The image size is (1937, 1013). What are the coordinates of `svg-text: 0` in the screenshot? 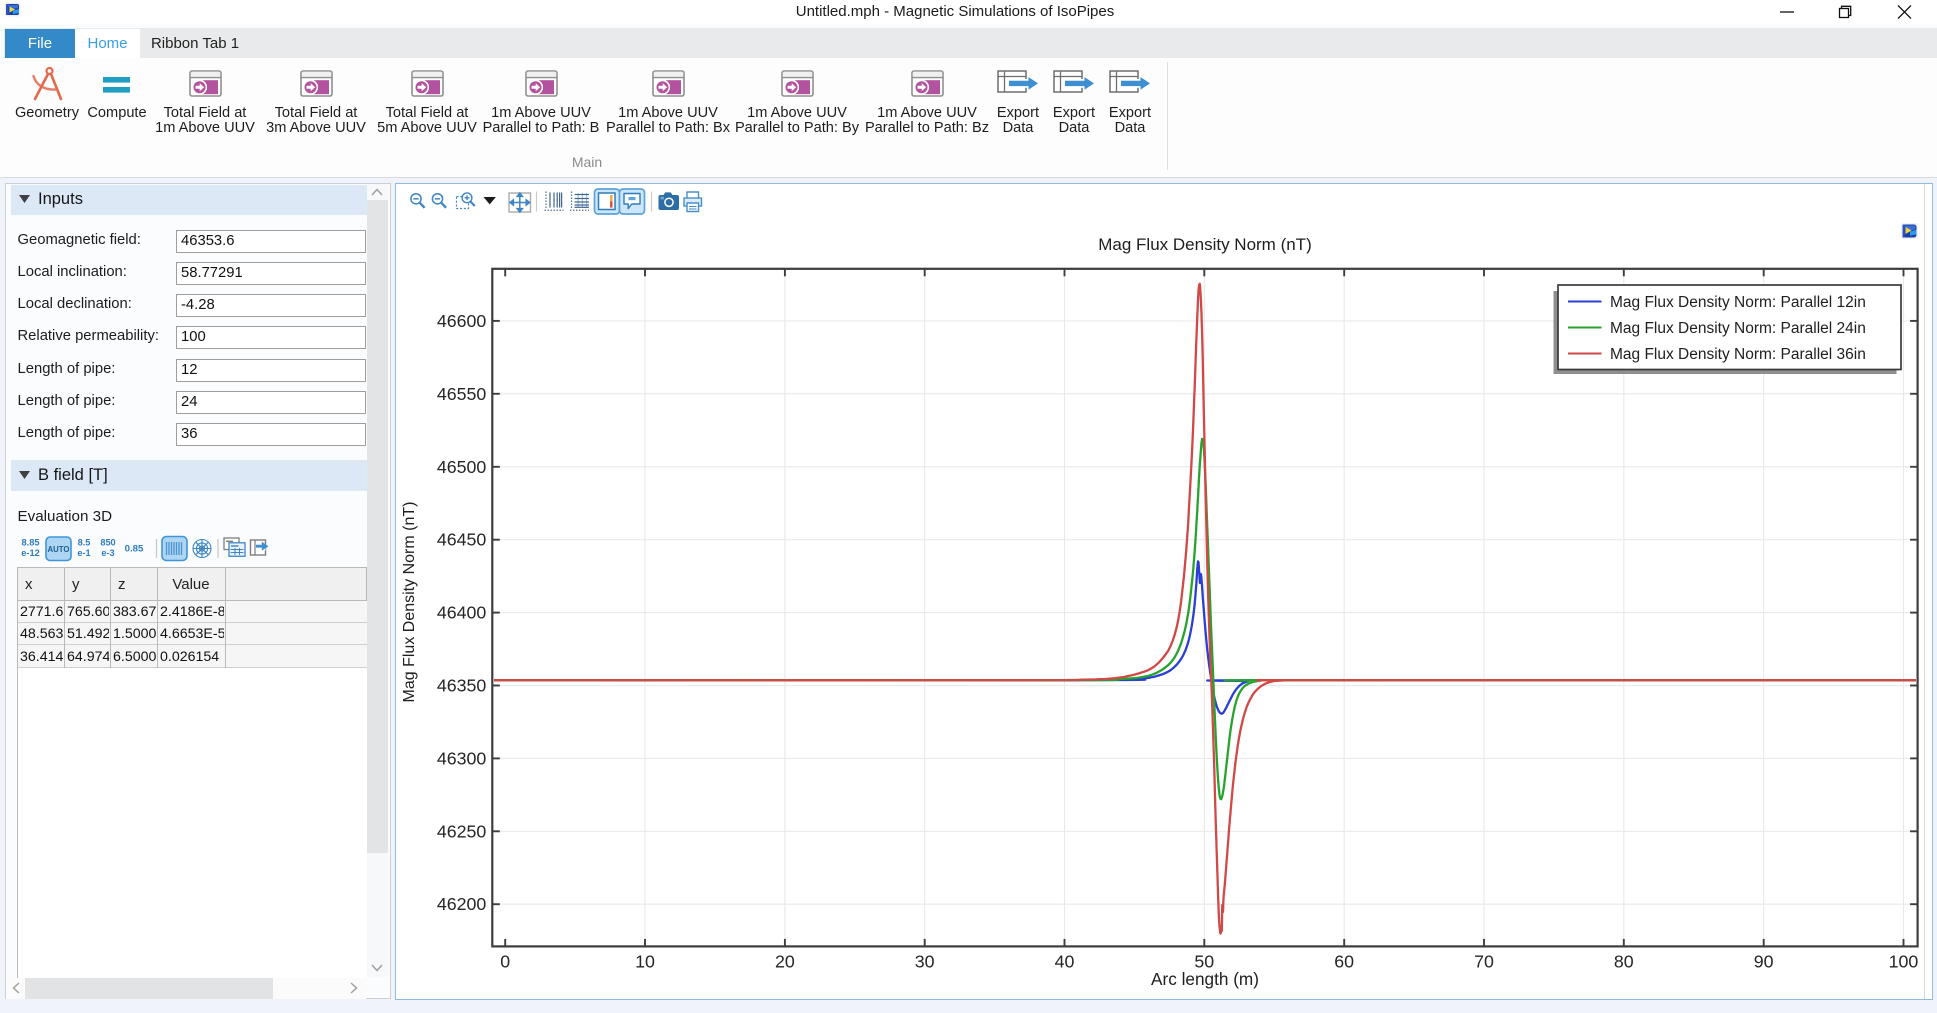 It's located at (505, 961).